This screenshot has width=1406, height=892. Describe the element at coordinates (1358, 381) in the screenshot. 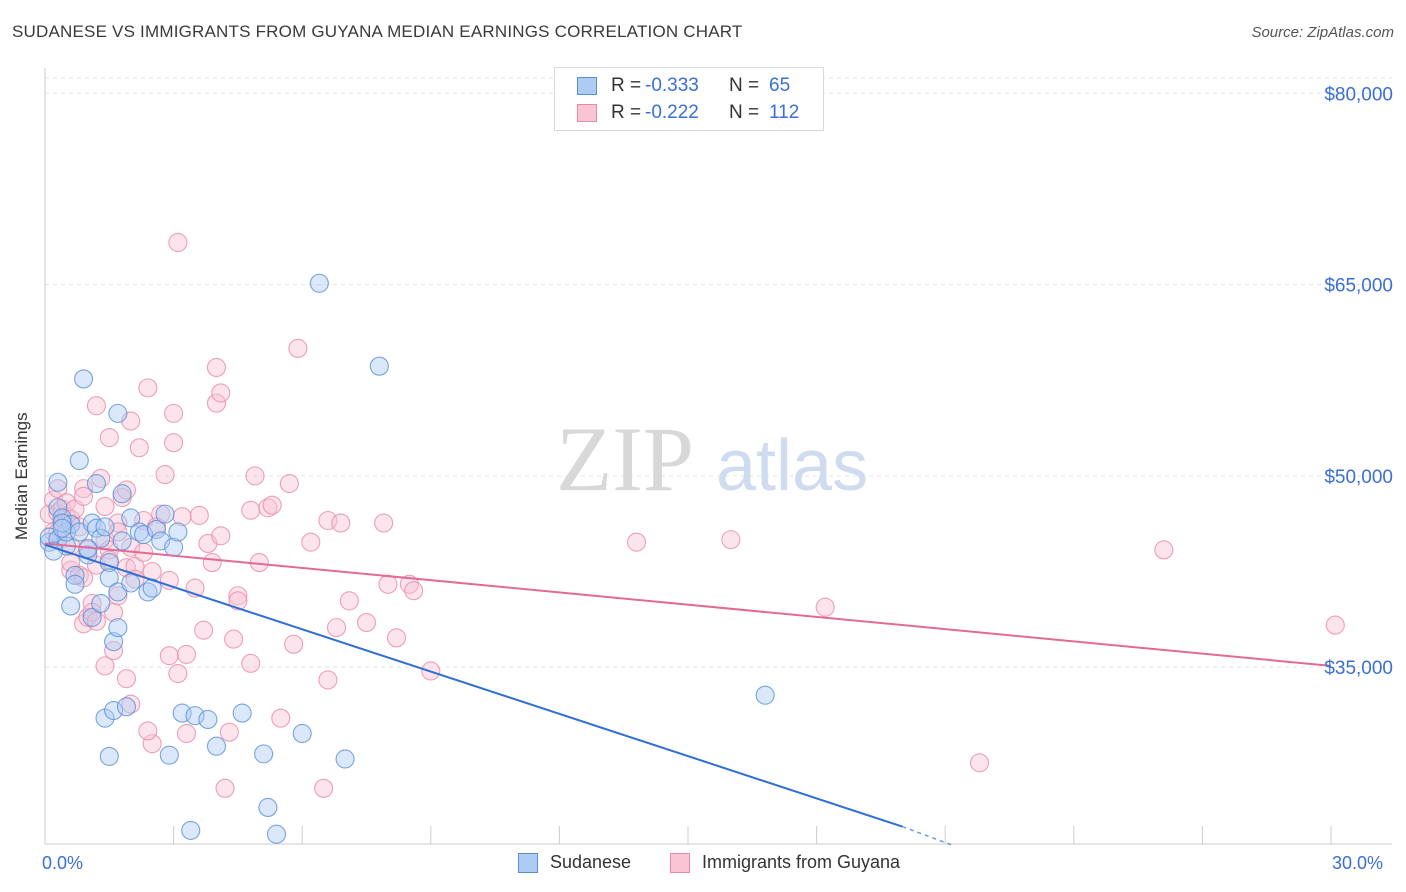

I see `y-tick-labels: $35,000 $50,000 $65,000 $80,000` at that location.